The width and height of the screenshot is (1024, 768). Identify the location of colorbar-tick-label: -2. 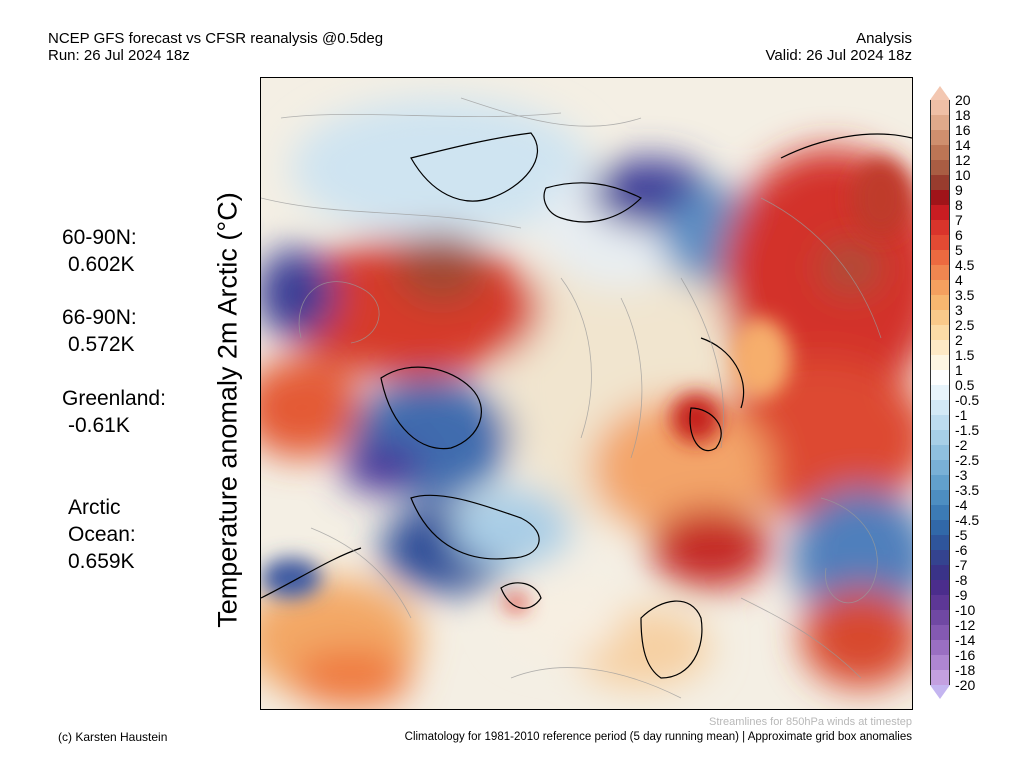
(961, 445).